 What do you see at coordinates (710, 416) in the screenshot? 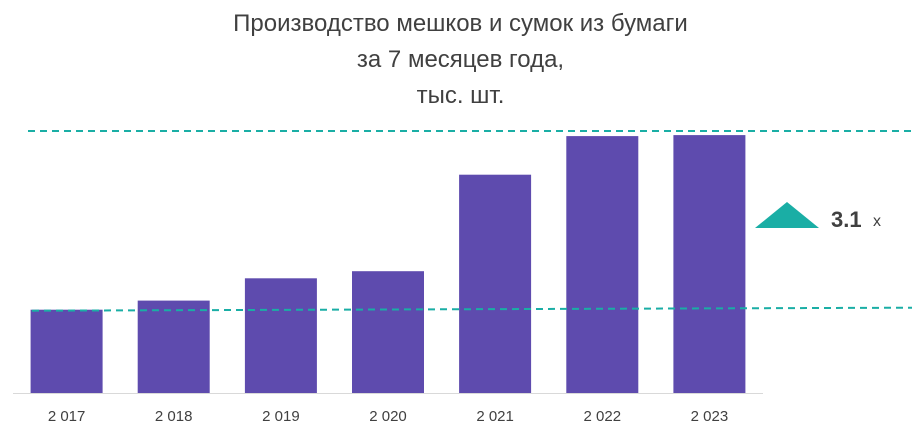
I see `x-tick-label: 2 023` at bounding box center [710, 416].